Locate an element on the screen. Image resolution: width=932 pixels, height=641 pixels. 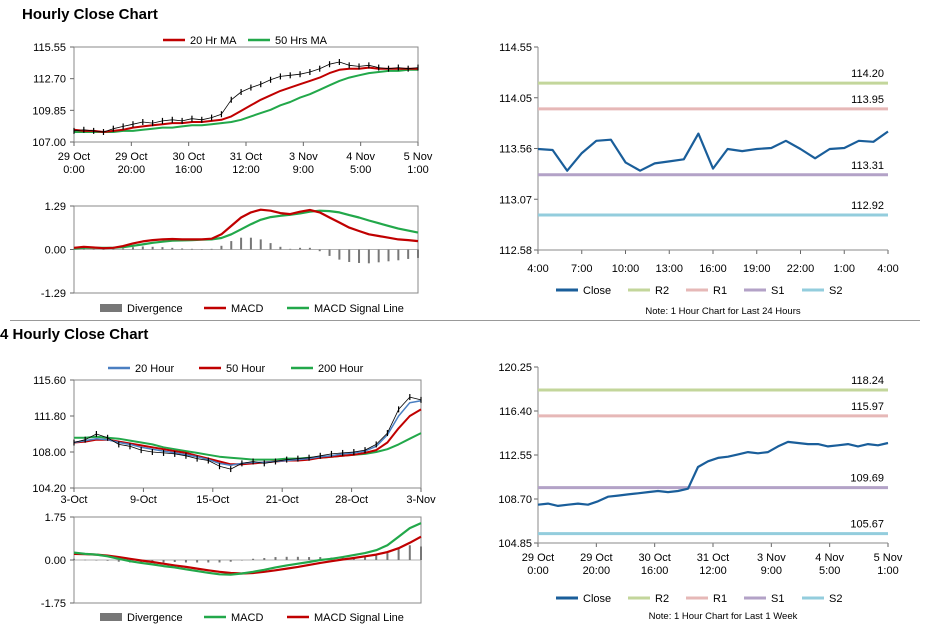
hourly-24h-legend-s1-legend-label: S1 is located at coordinates (777, 291).